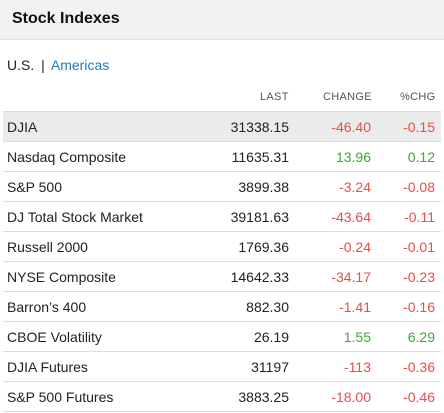 The width and height of the screenshot is (444, 413). Describe the element at coordinates (80, 65) in the screenshot. I see `tab-americas: Americas` at that location.